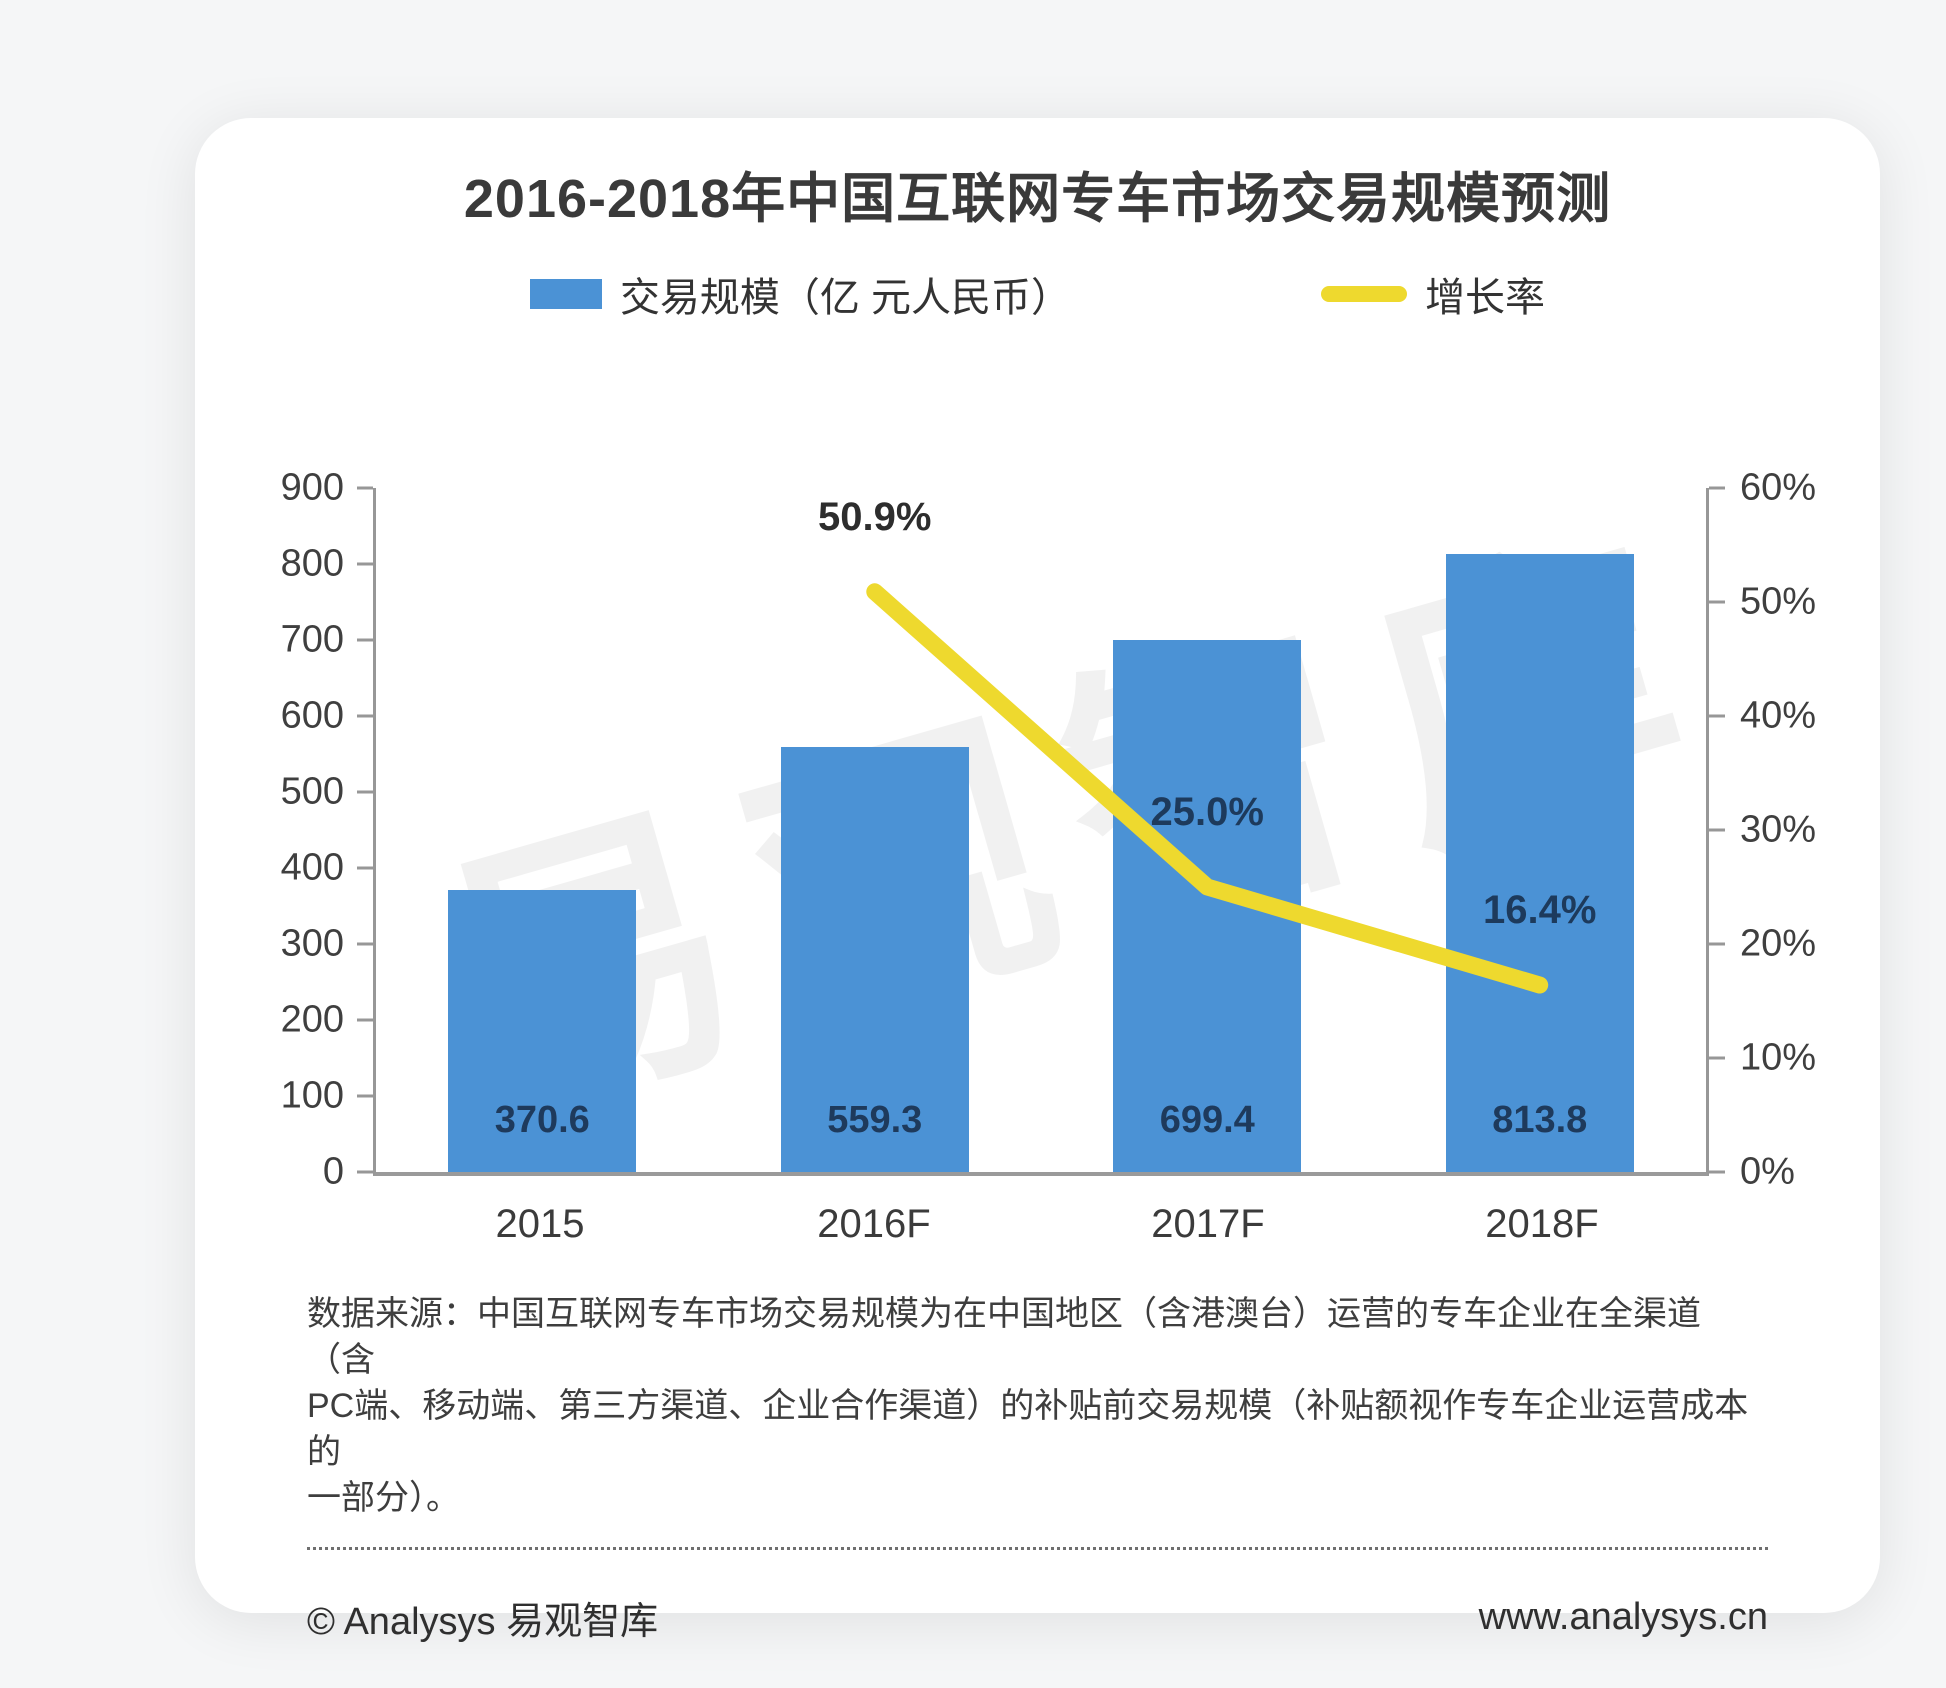  I want to click on footer: © Analysys 易观智库 www.analysys.cn, so click(1037, 1617).